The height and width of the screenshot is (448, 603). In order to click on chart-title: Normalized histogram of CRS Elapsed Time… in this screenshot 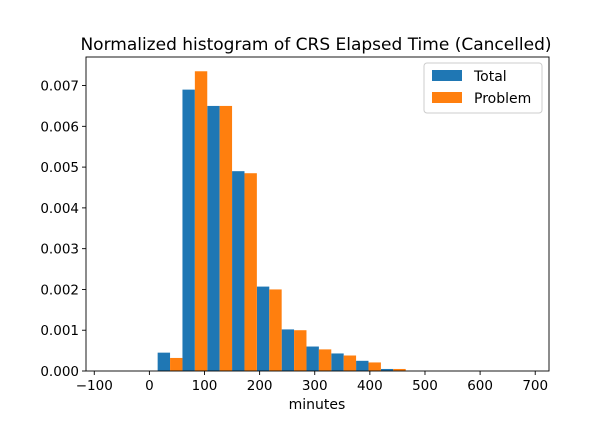, I will do `click(315, 45)`.